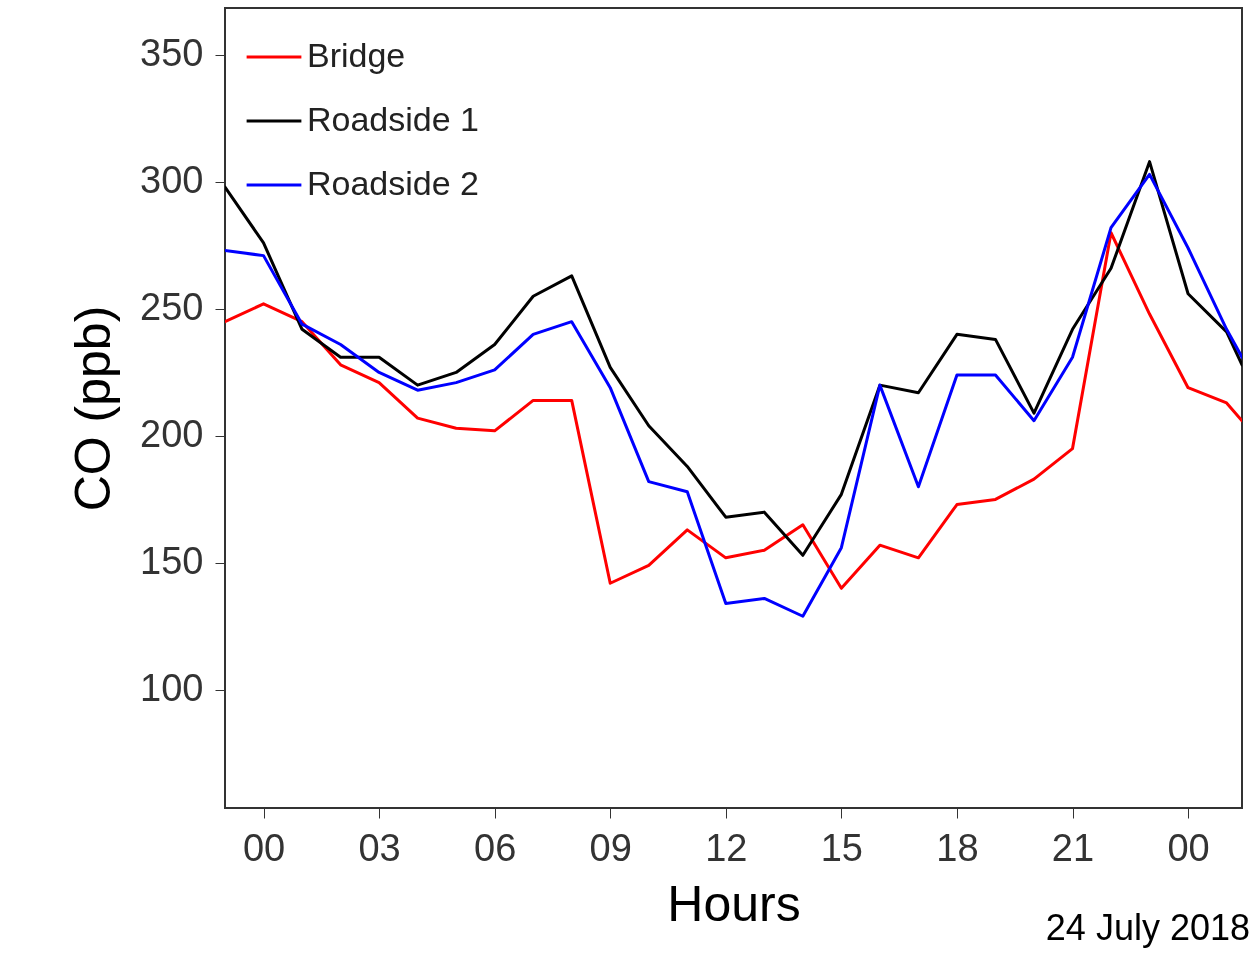 The width and height of the screenshot is (1255, 953). Describe the element at coordinates (172, 561) in the screenshot. I see `y-tick-label: 150` at that location.